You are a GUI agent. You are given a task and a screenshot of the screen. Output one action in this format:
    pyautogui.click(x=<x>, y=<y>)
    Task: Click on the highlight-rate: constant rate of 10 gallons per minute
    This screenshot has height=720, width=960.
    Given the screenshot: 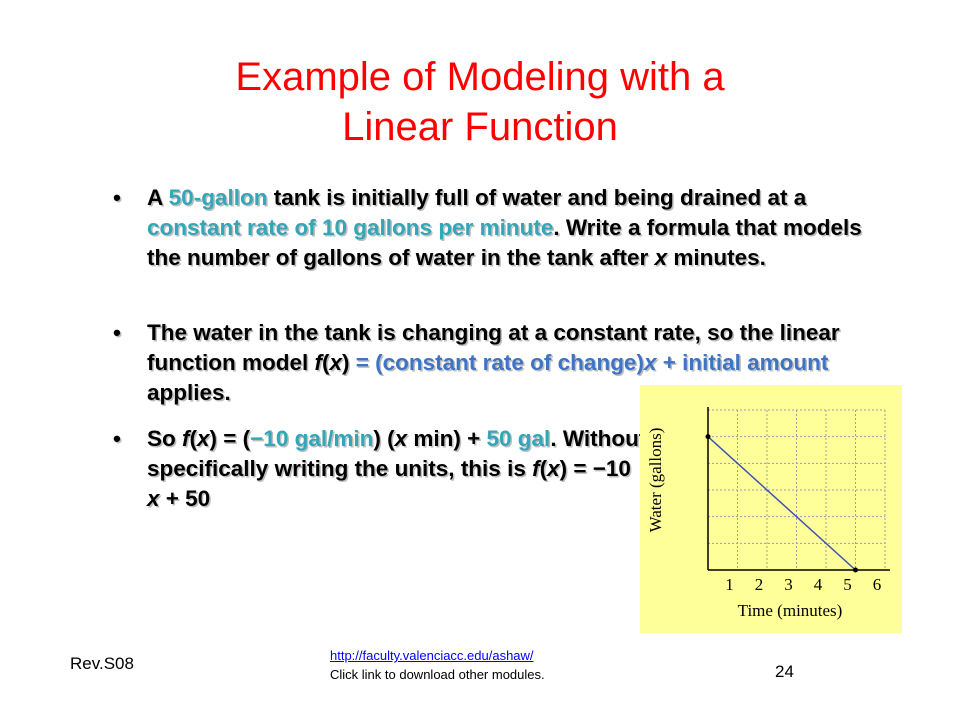 What is the action you would take?
    pyautogui.click(x=350, y=227)
    